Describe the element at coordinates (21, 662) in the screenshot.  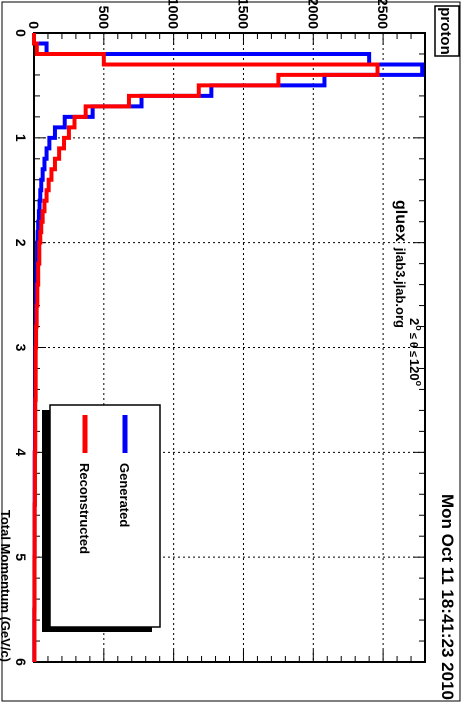
I see `x-tick-label: 6` at that location.